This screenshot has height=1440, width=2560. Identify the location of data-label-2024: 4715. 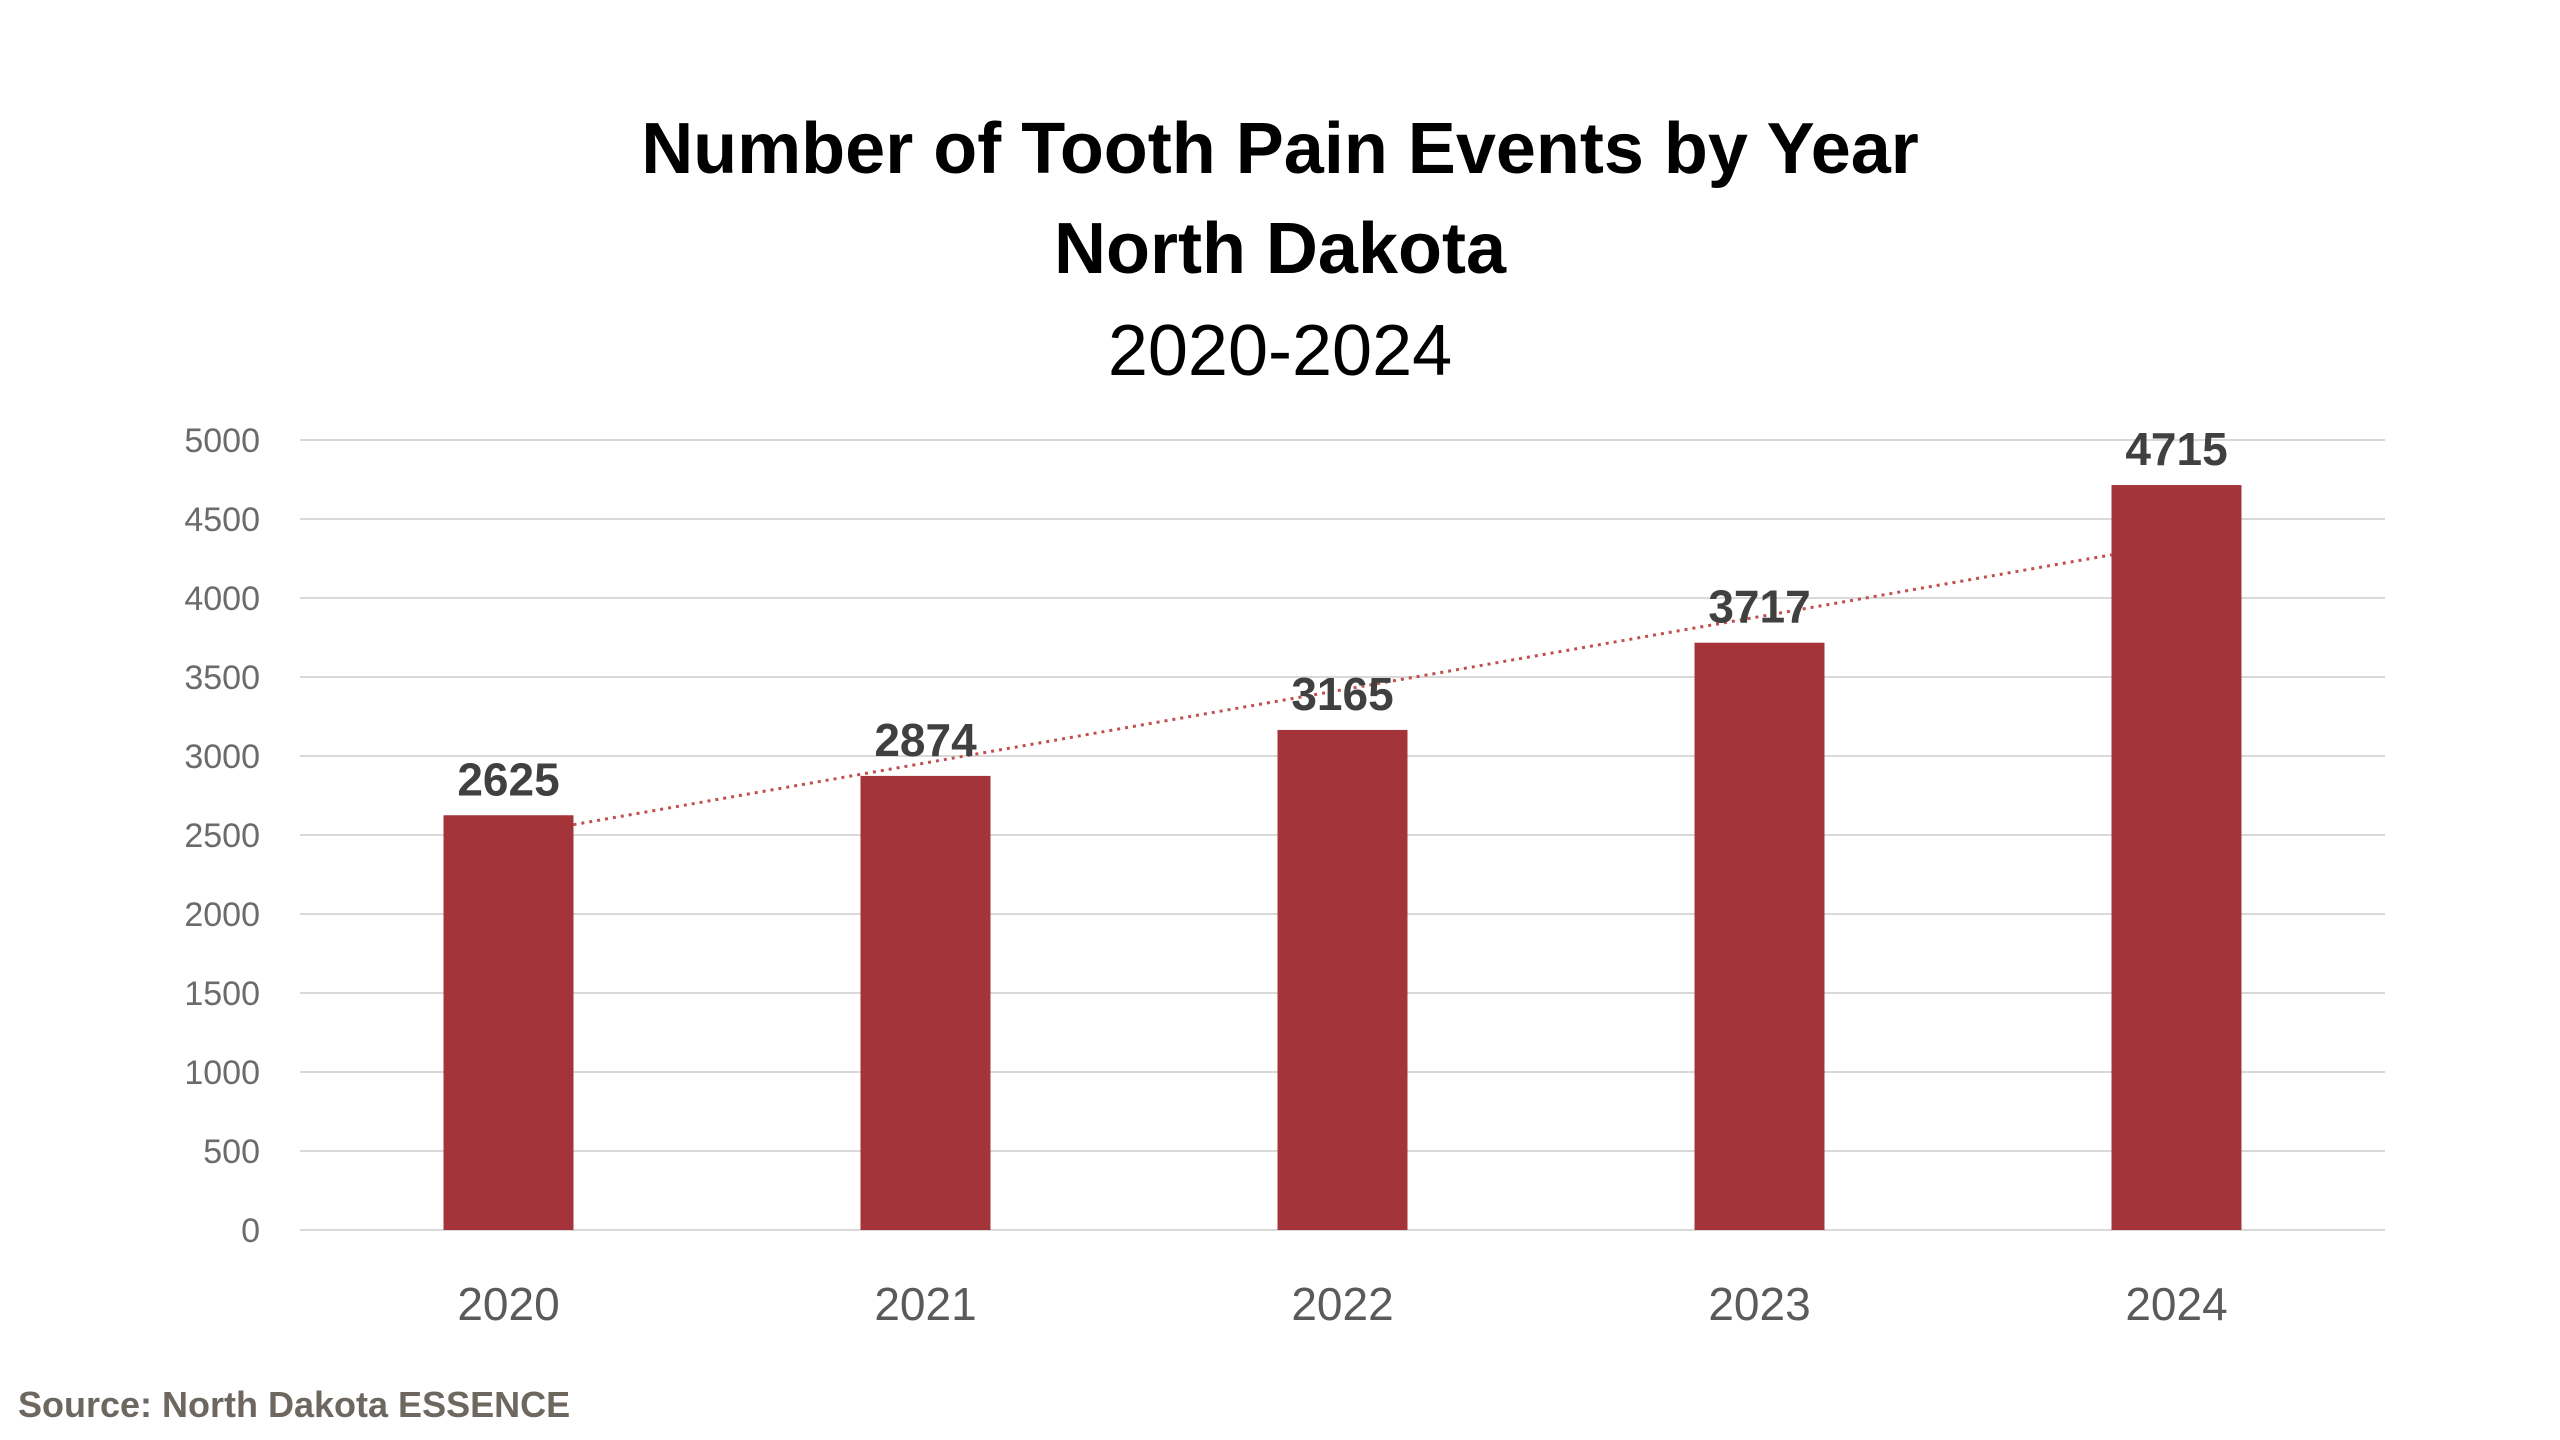
(2176, 449).